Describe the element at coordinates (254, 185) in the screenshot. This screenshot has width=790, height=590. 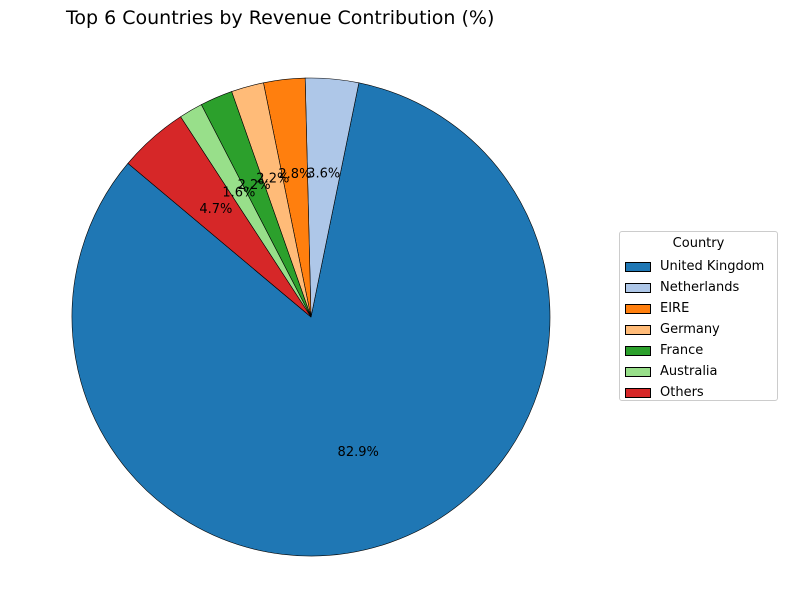
I see `slice-label-france: 2.2%` at that location.